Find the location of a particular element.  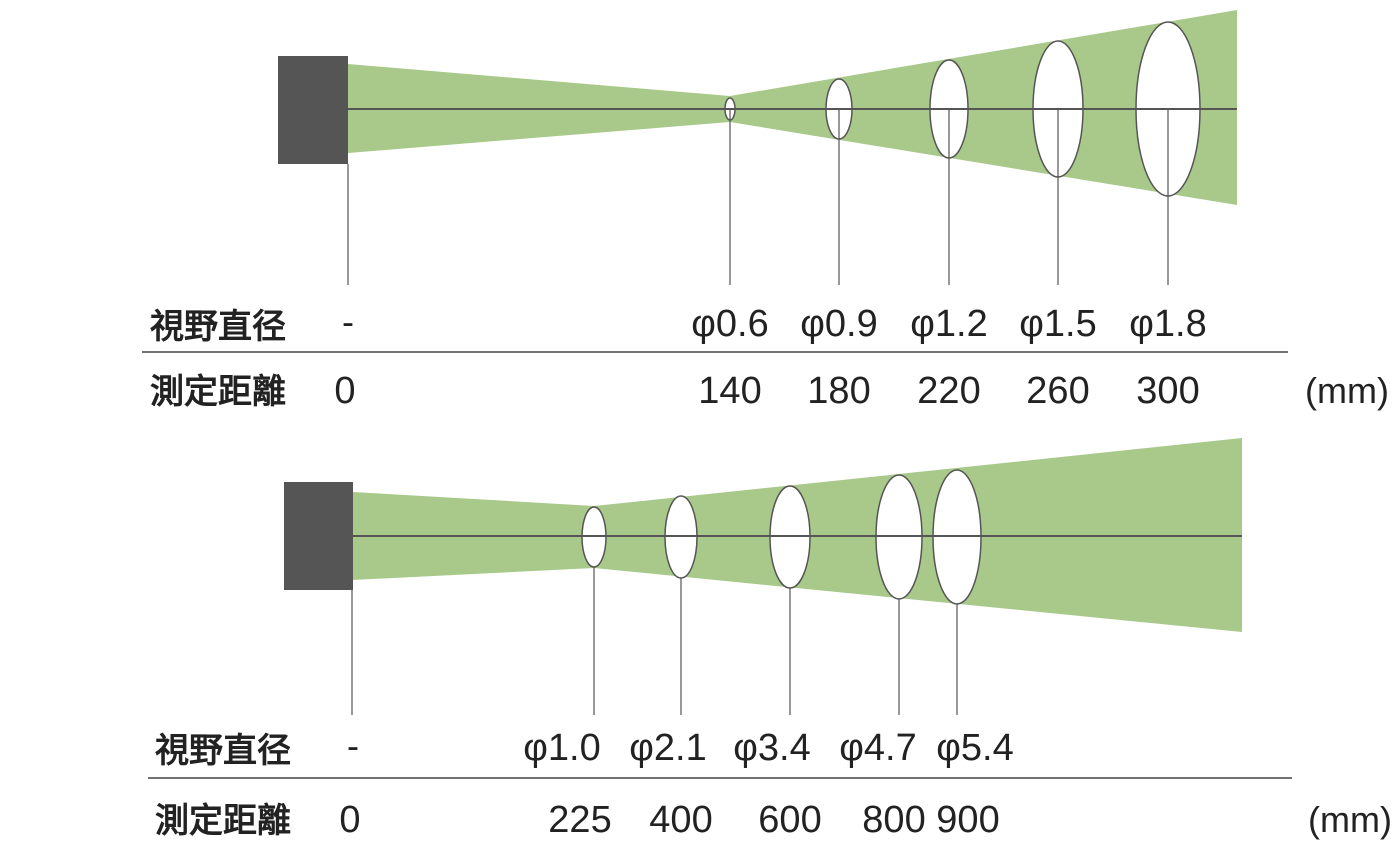

spot-distance-1-2: 180 is located at coordinates (838, 391).